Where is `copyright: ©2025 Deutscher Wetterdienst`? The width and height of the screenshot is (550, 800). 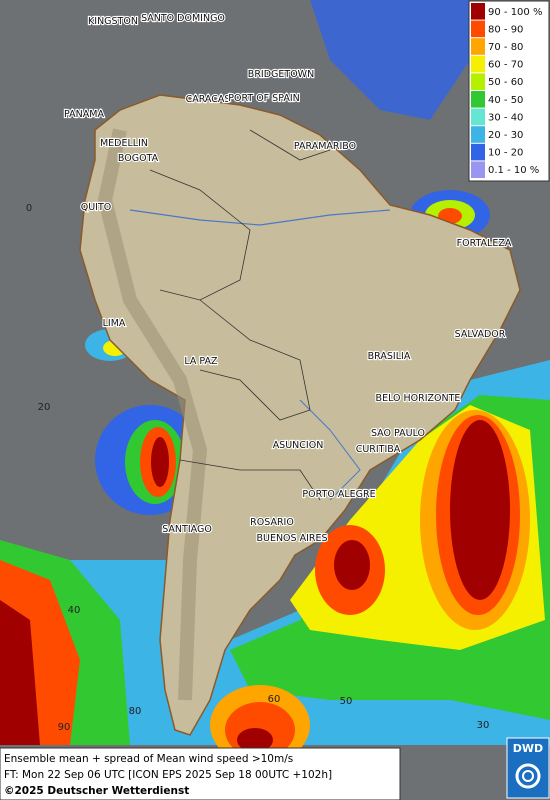
copyright: ©2025 Deutscher Wetterdienst is located at coordinates (96, 791).